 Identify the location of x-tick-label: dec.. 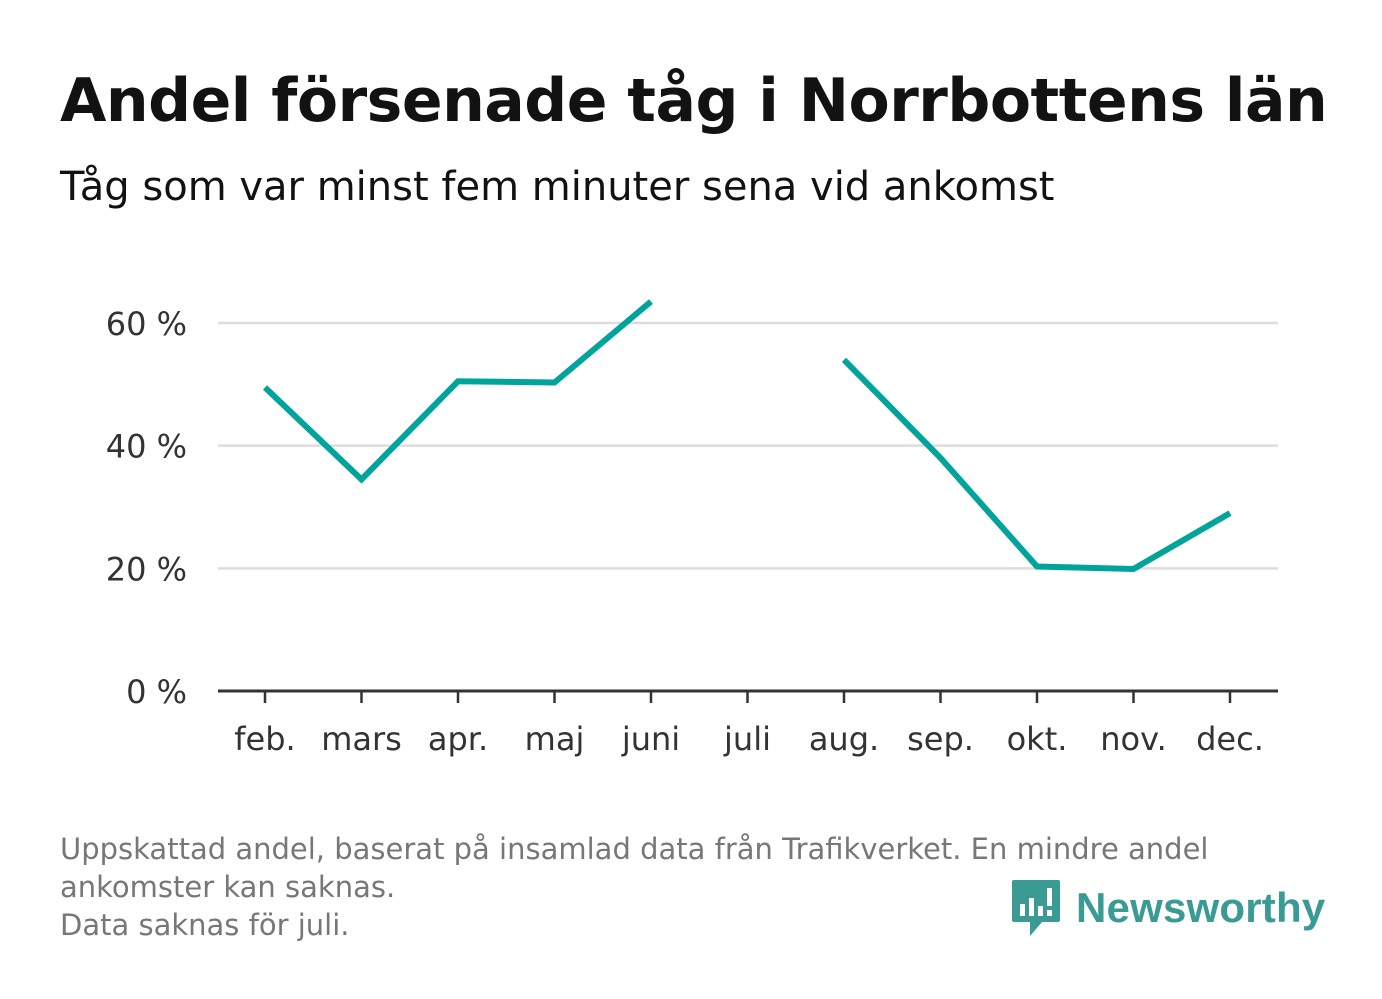
(1230, 739).